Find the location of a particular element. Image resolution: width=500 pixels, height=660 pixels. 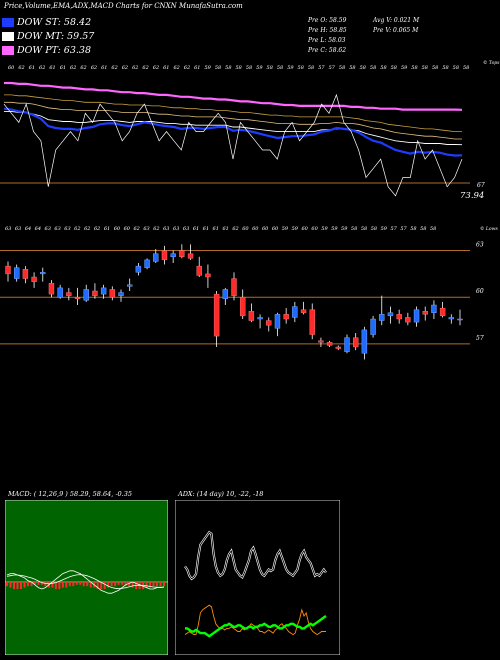

avg-volume: Avg V: 0.021 M is located at coordinates (396, 20).